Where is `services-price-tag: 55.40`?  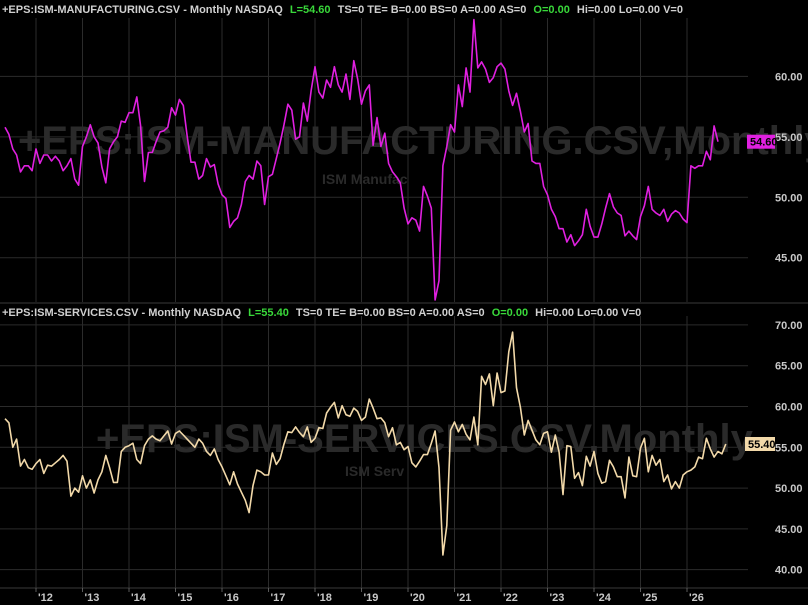 services-price-tag: 55.40 is located at coordinates (760, 444).